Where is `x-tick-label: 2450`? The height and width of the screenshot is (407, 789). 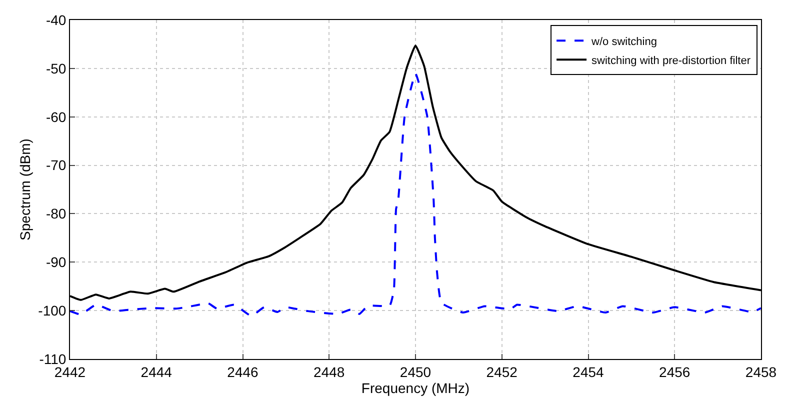 x-tick-label: 2450 is located at coordinates (416, 372).